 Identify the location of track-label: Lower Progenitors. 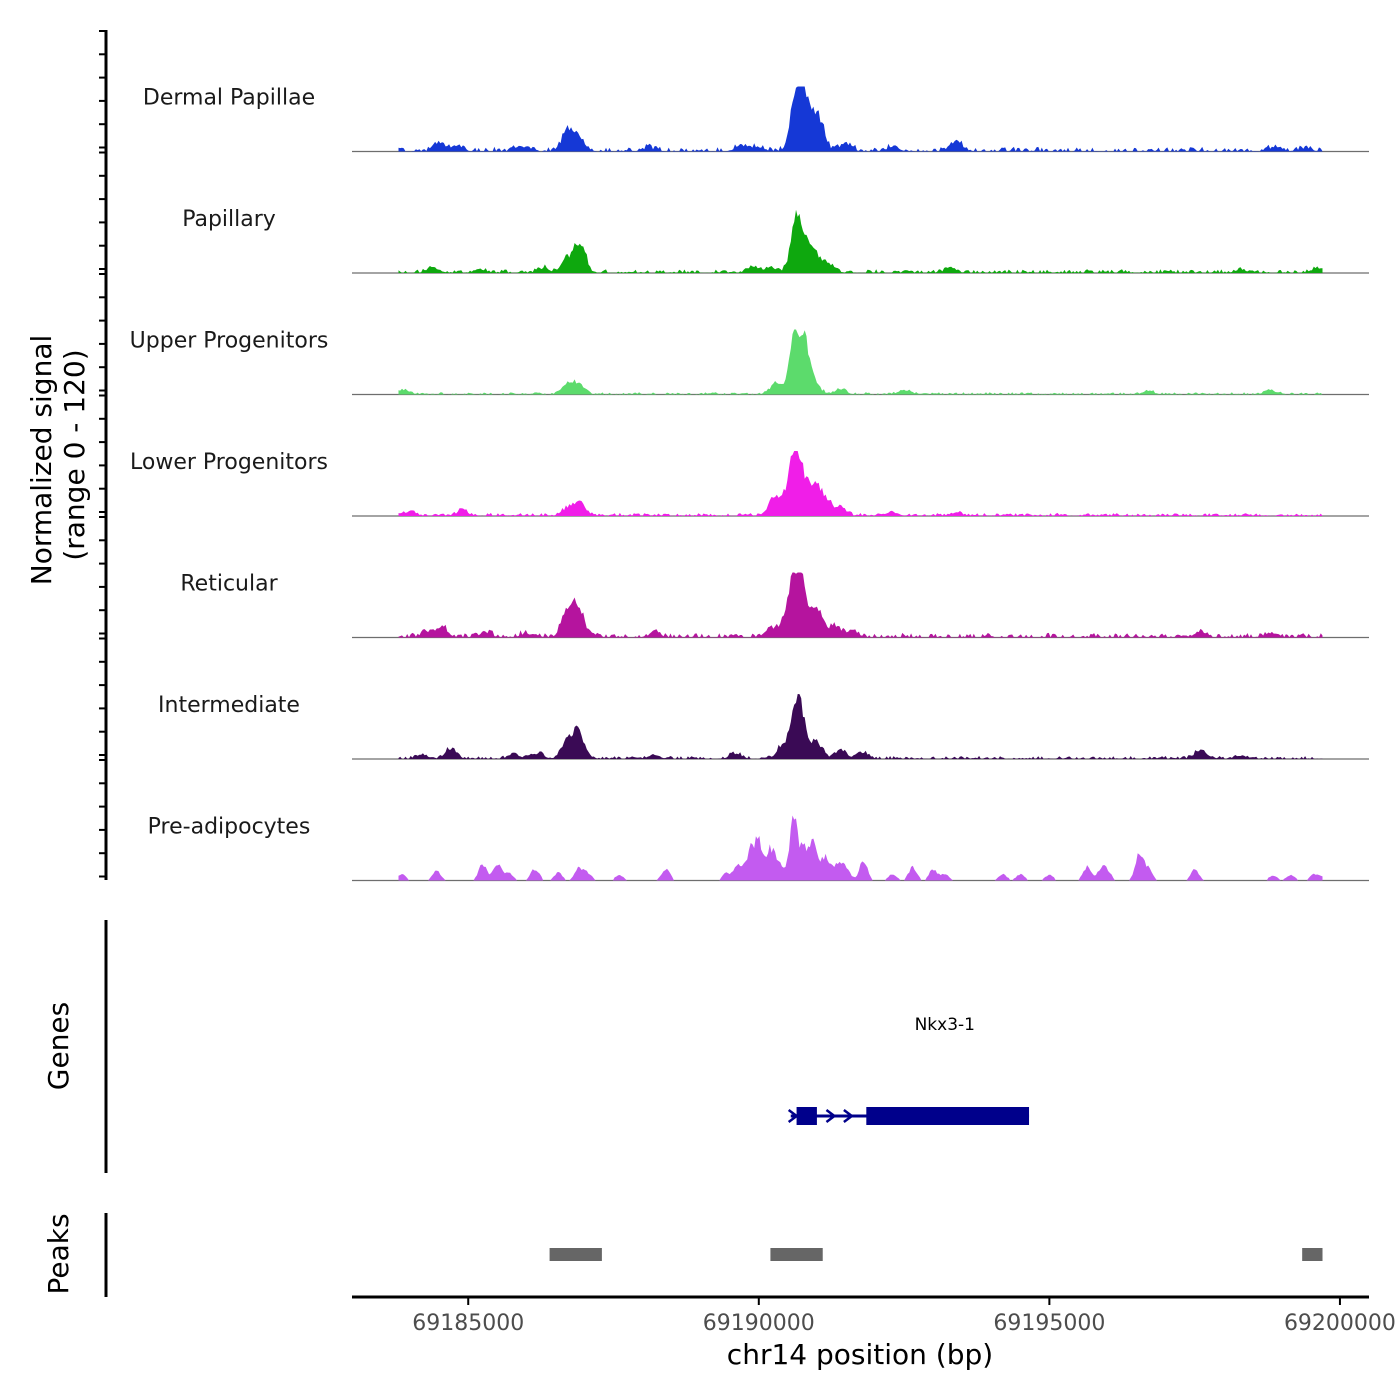
(229, 462).